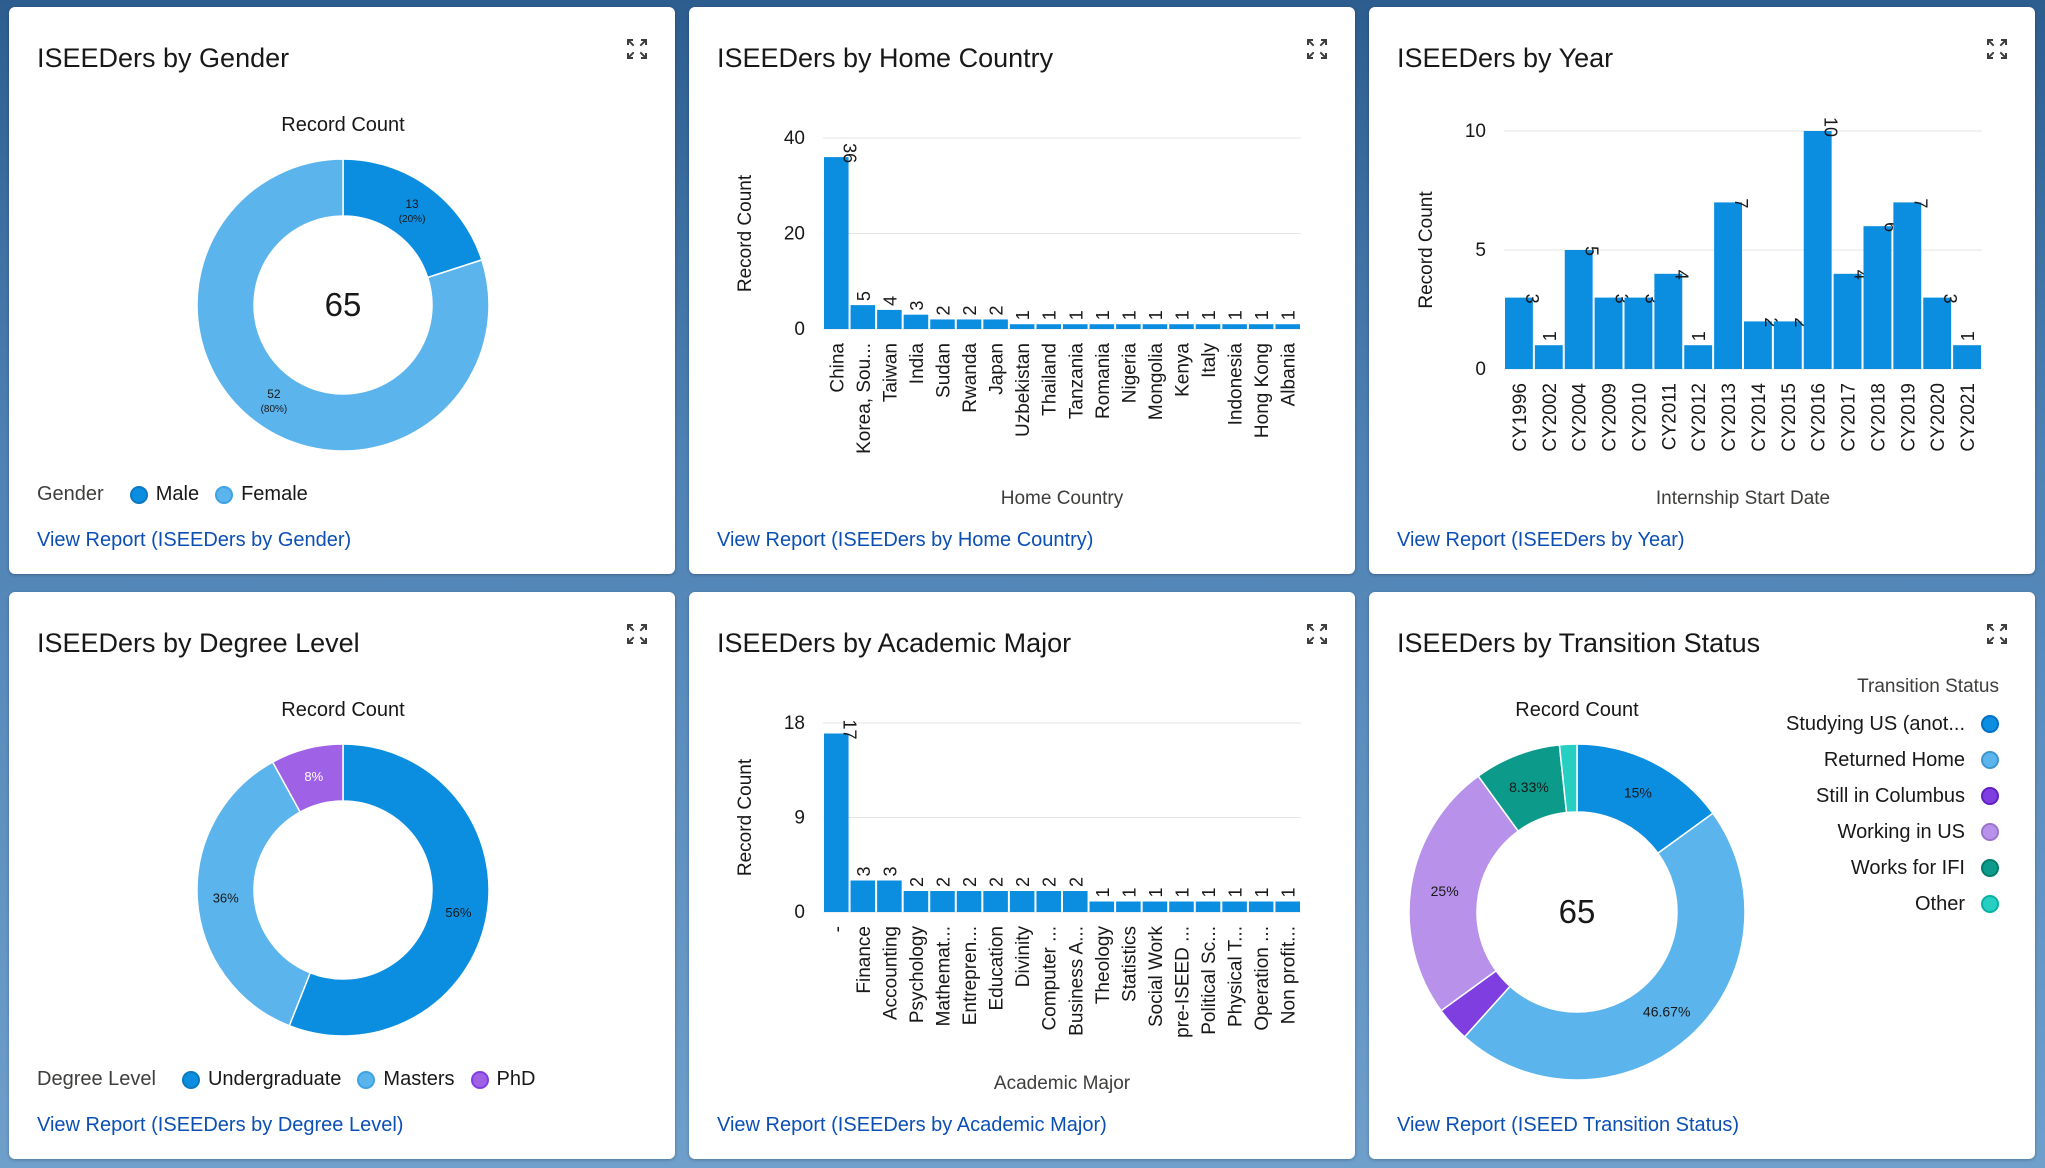  I want to click on center-total: 65, so click(343, 304).